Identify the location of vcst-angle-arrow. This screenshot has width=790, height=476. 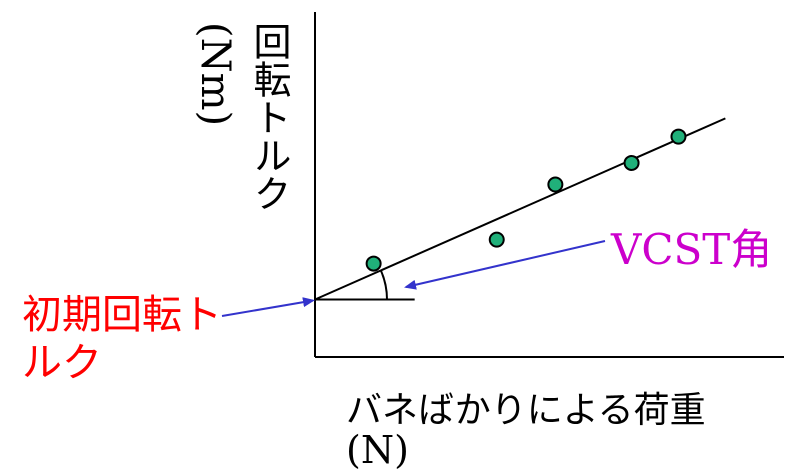
(505, 265).